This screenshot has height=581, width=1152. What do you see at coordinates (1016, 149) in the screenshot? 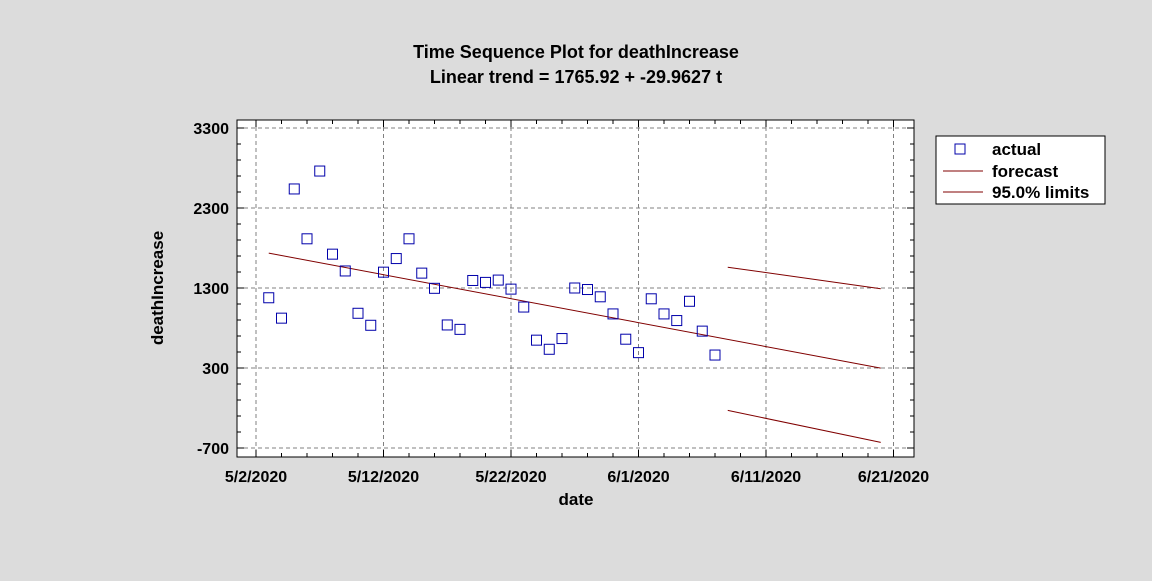
I see `legend-actual-label: actual` at bounding box center [1016, 149].